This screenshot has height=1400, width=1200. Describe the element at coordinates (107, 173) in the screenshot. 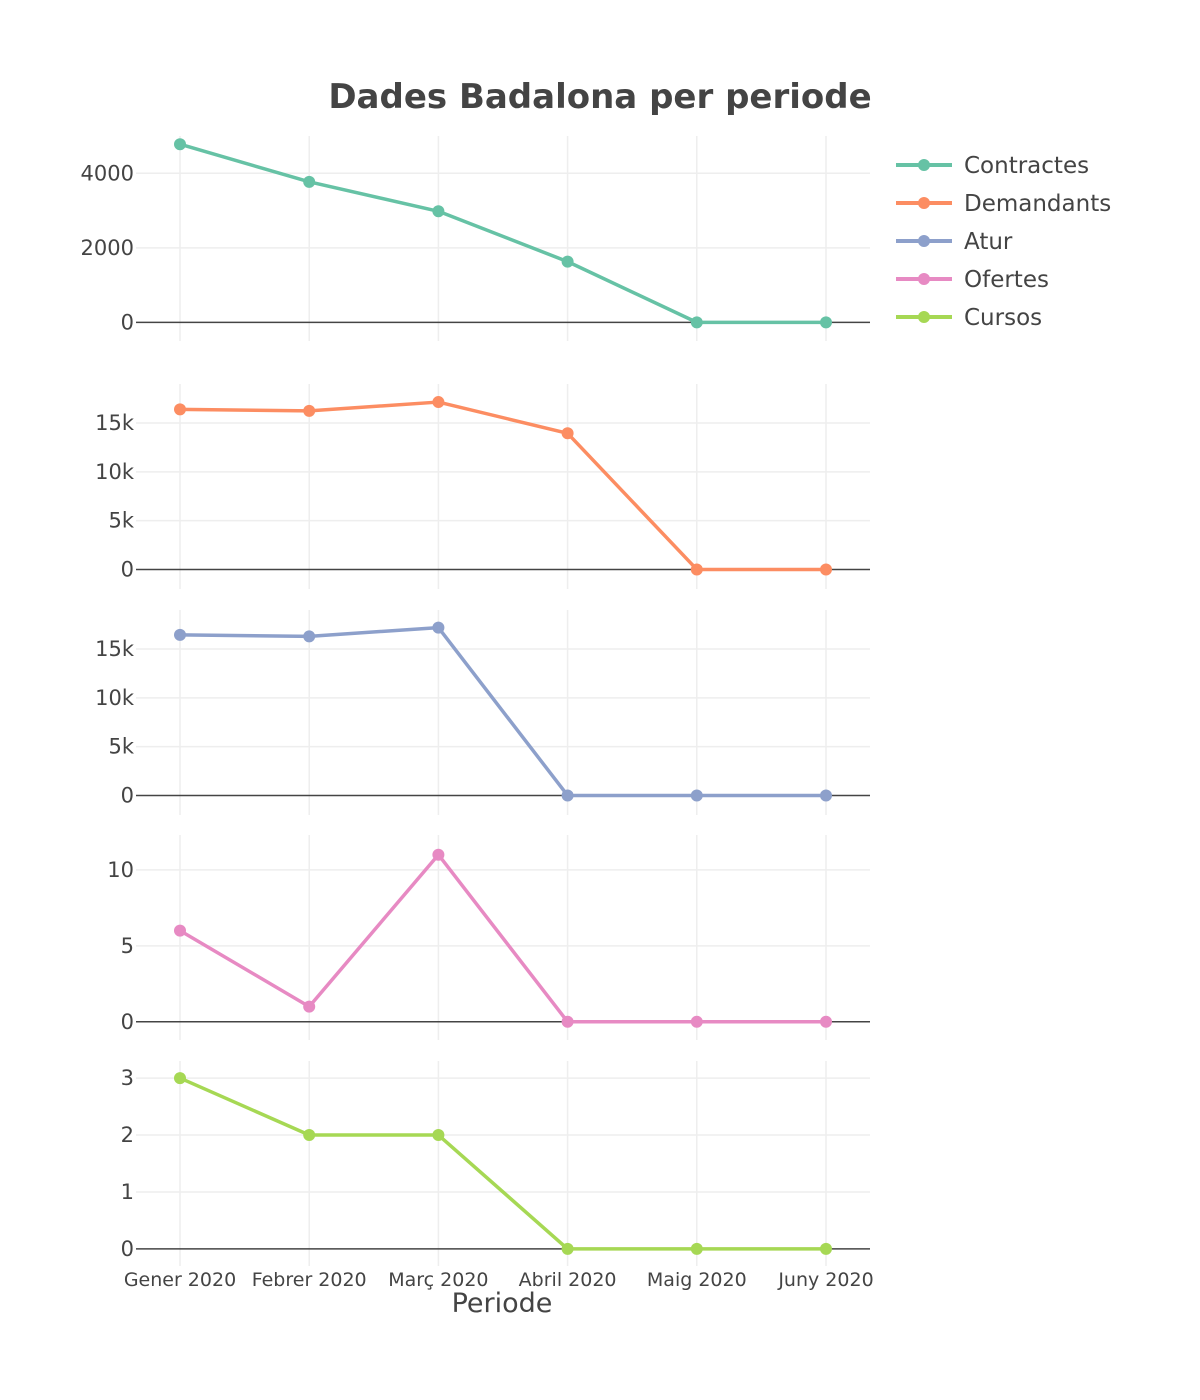

I see `y-tick-label: 4000` at that location.